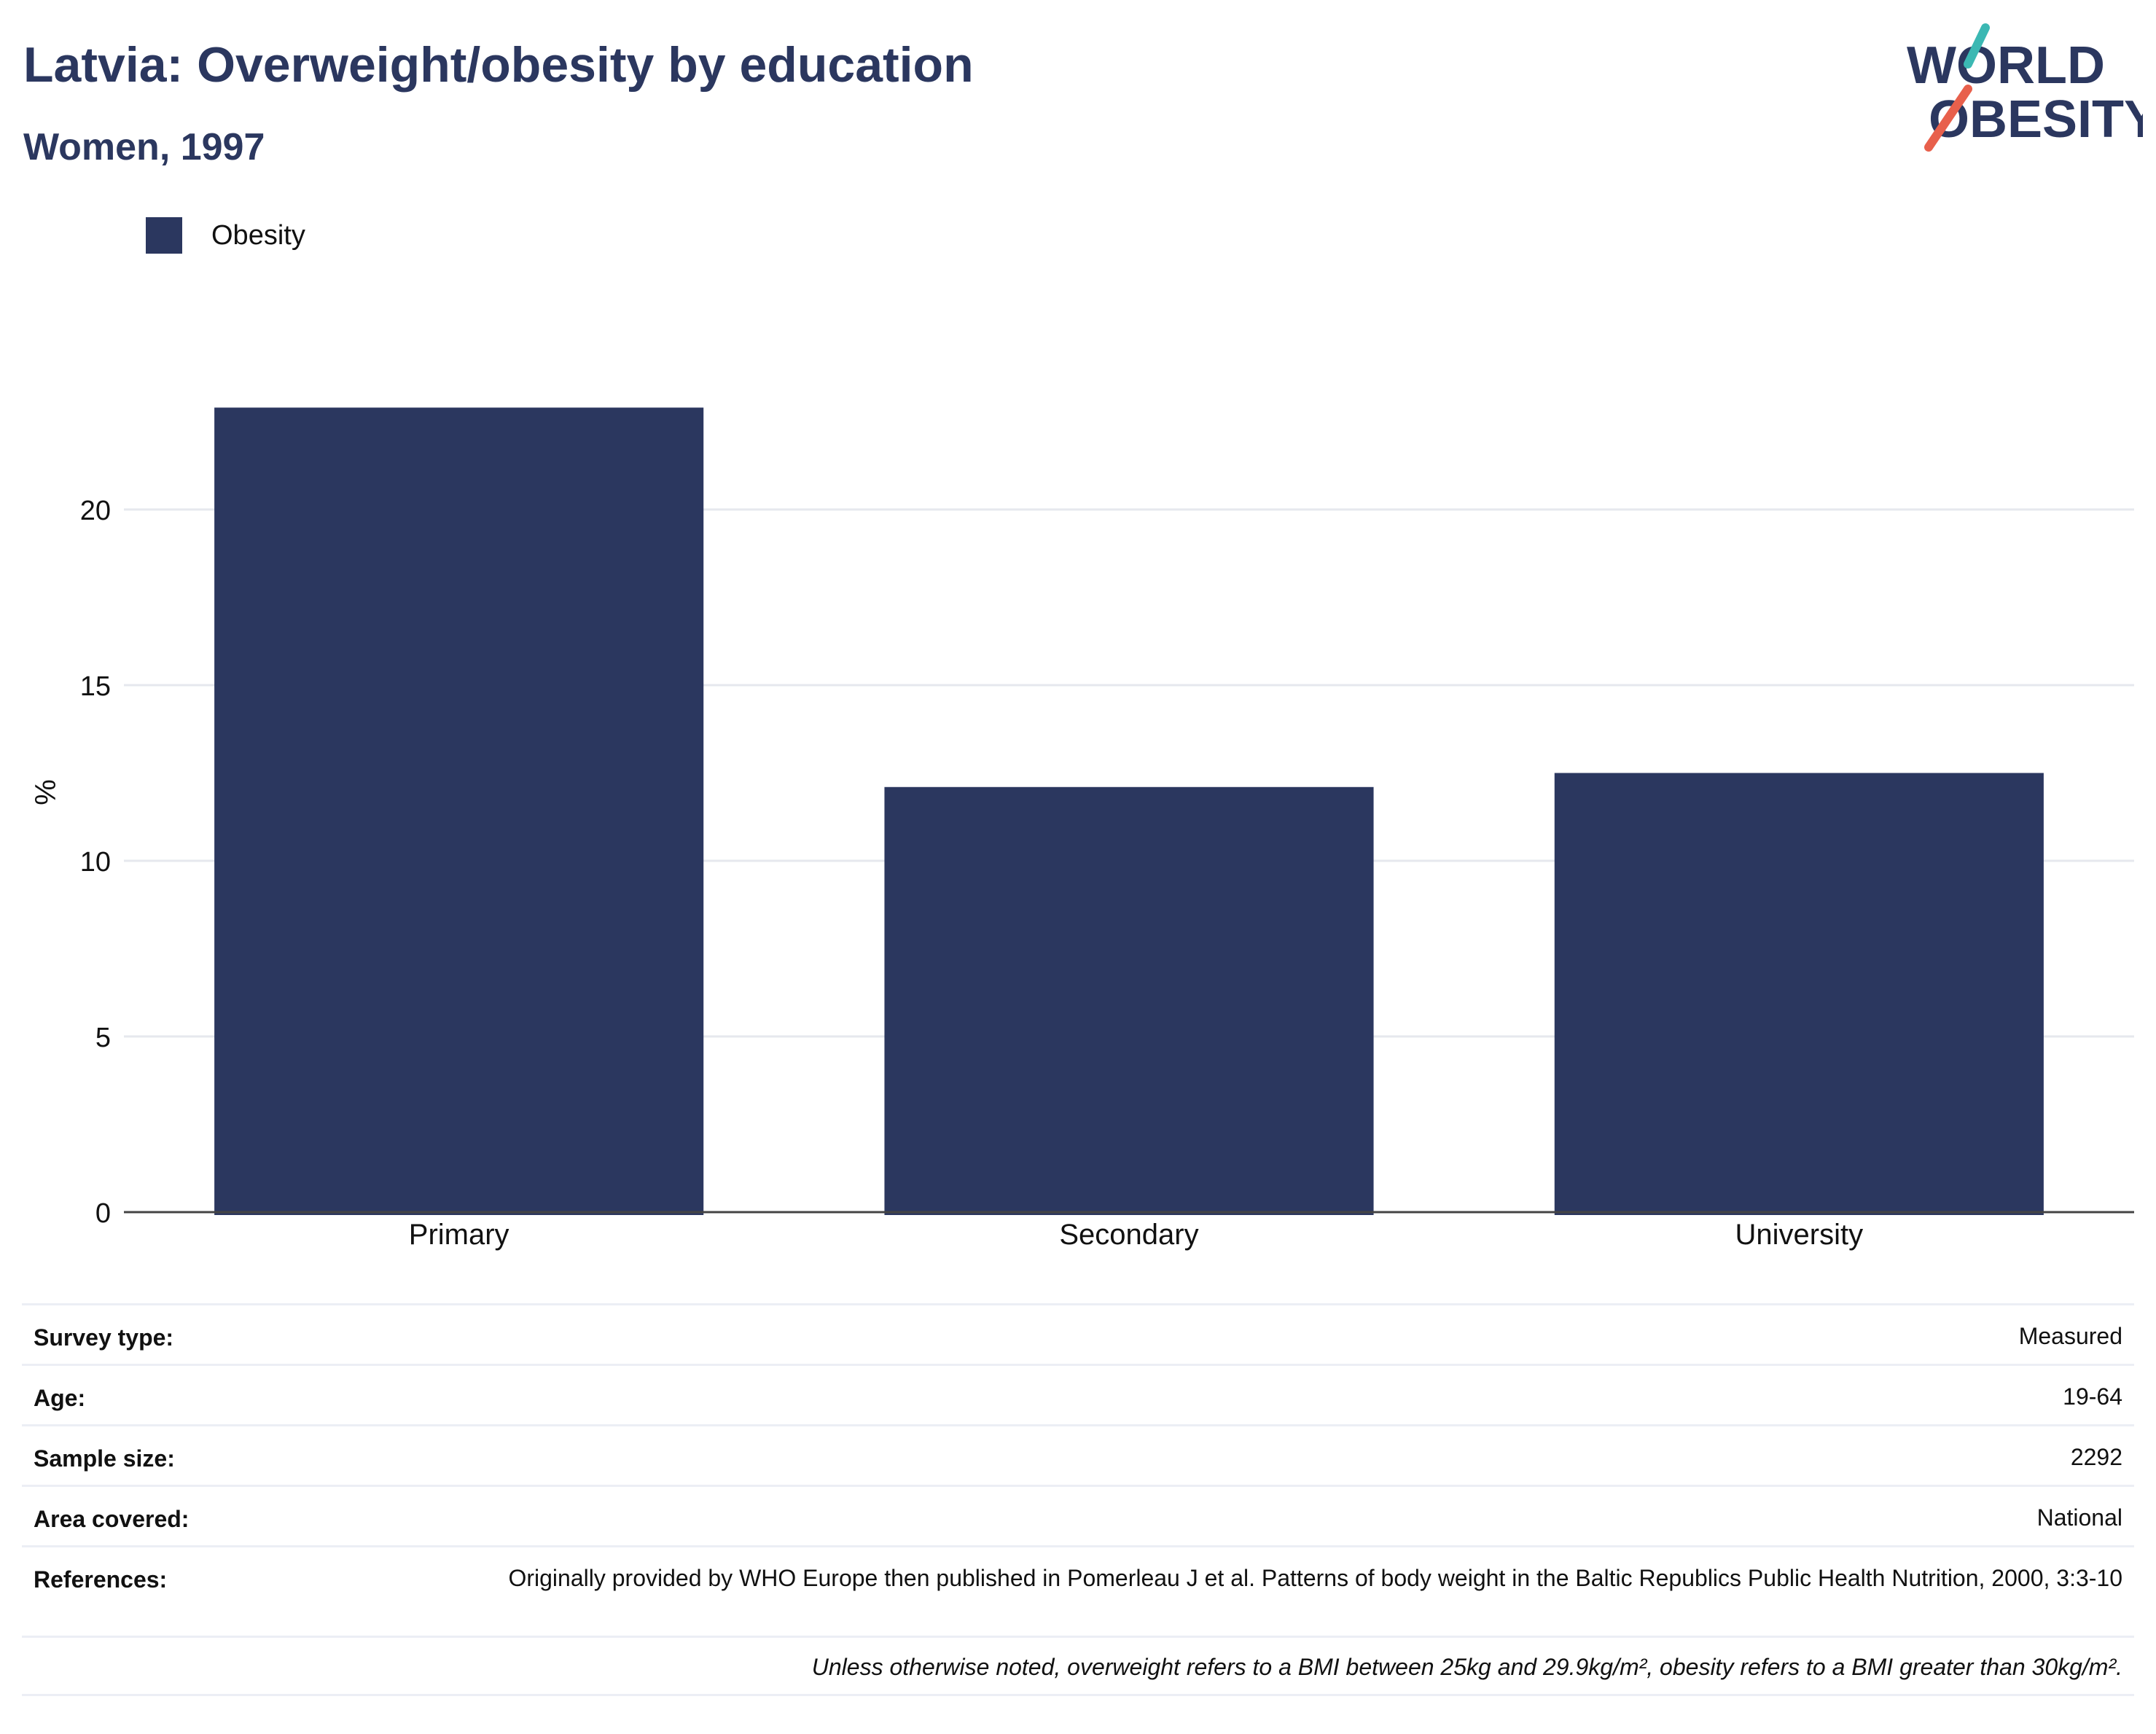  I want to click on chart-subtitle: Women, 1997, so click(144, 147).